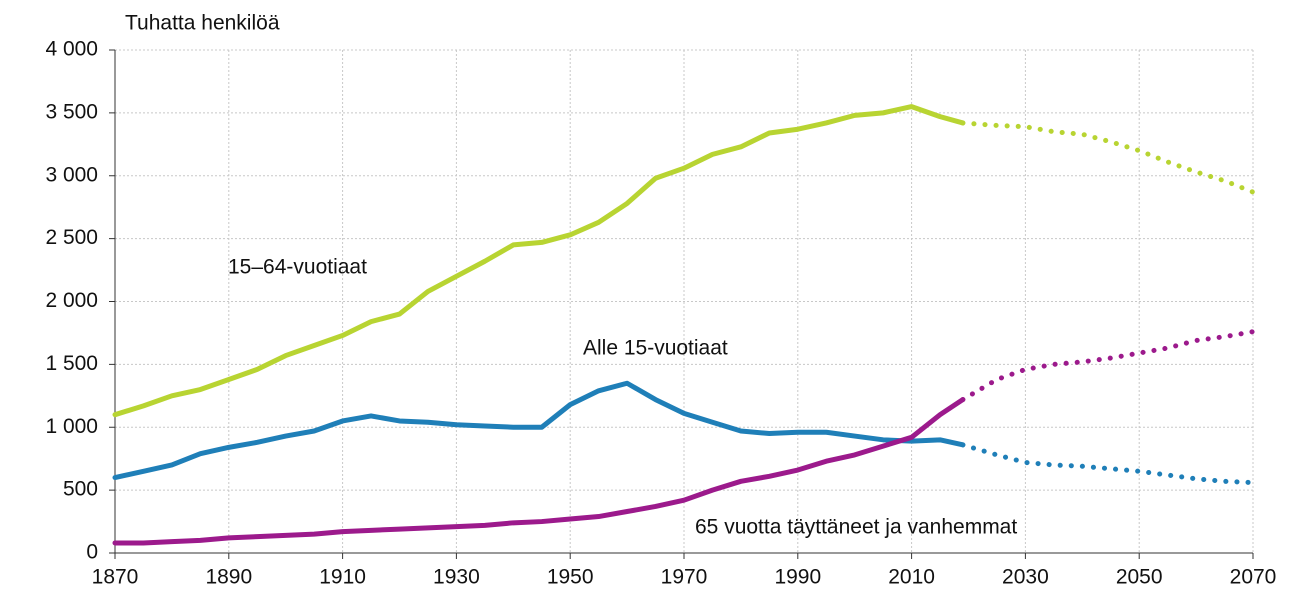 The height and width of the screenshot is (592, 1291). Describe the element at coordinates (856, 527) in the screenshot. I see `series-label: 65 vuotta täyttäneet ja vanhemmat` at that location.